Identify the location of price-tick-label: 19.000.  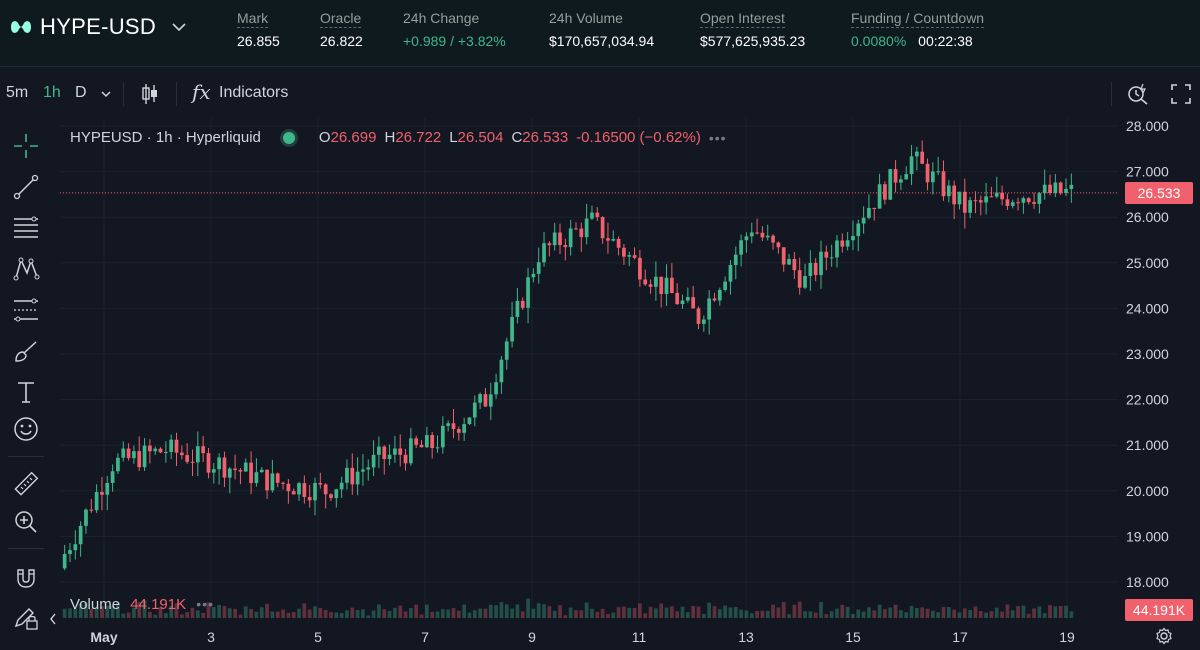
(1147, 536).